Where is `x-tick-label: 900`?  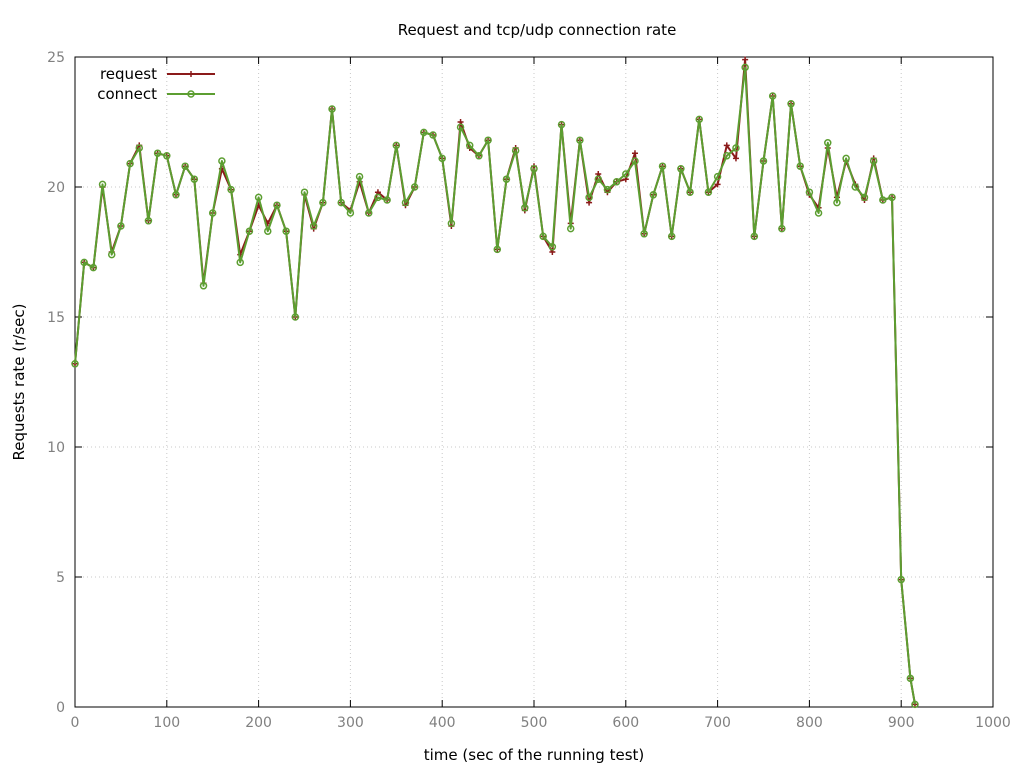 x-tick-label: 900 is located at coordinates (901, 723).